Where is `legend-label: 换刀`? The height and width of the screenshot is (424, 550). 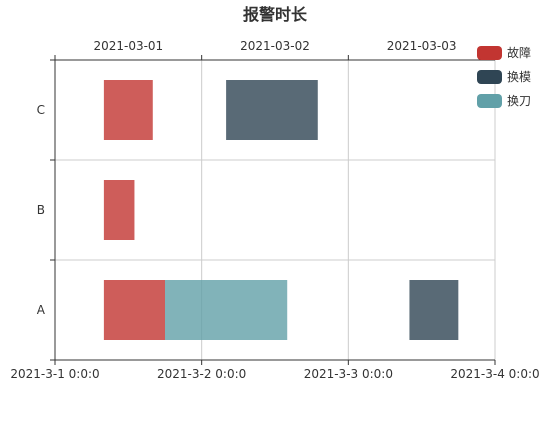
legend-label: 换刀 is located at coordinates (519, 101).